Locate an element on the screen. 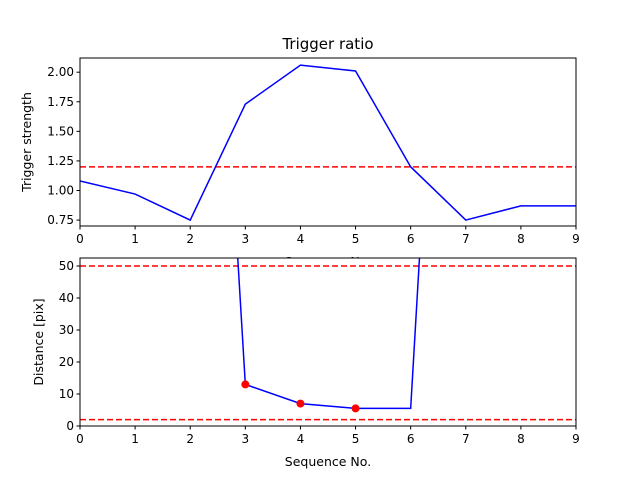  y-axis-label: Trigger strength is located at coordinates (26, 142).